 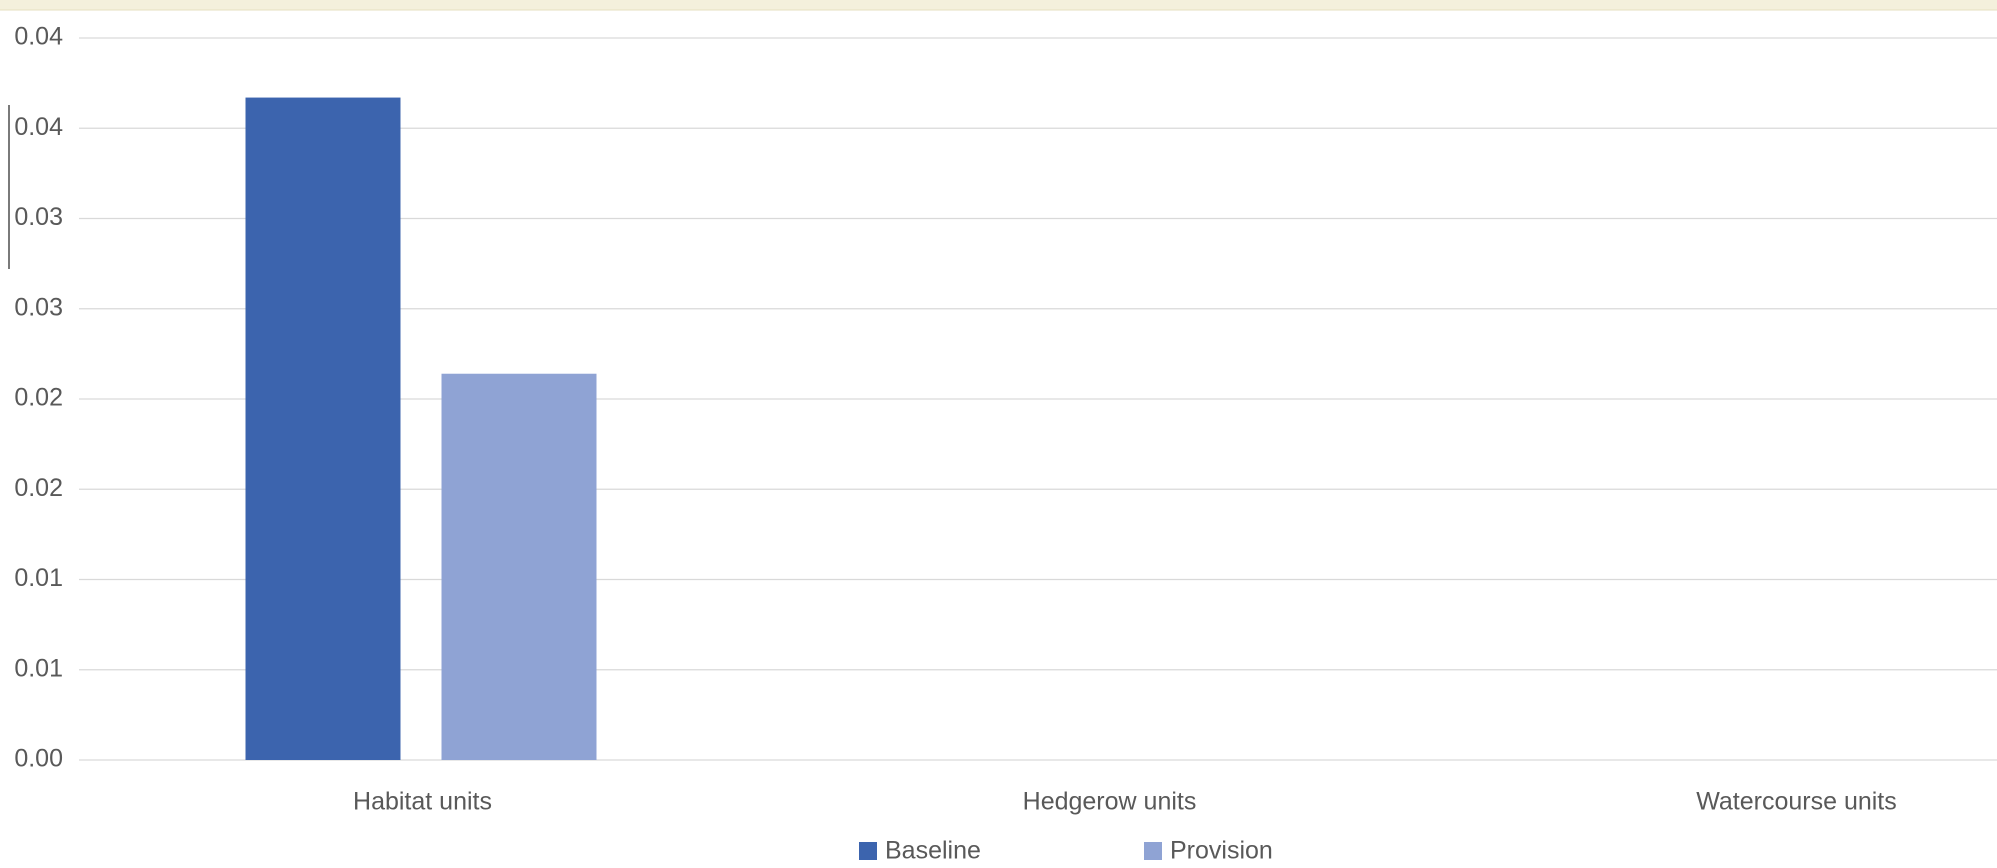 I want to click on legend-label: Provision, so click(x=1221, y=851).